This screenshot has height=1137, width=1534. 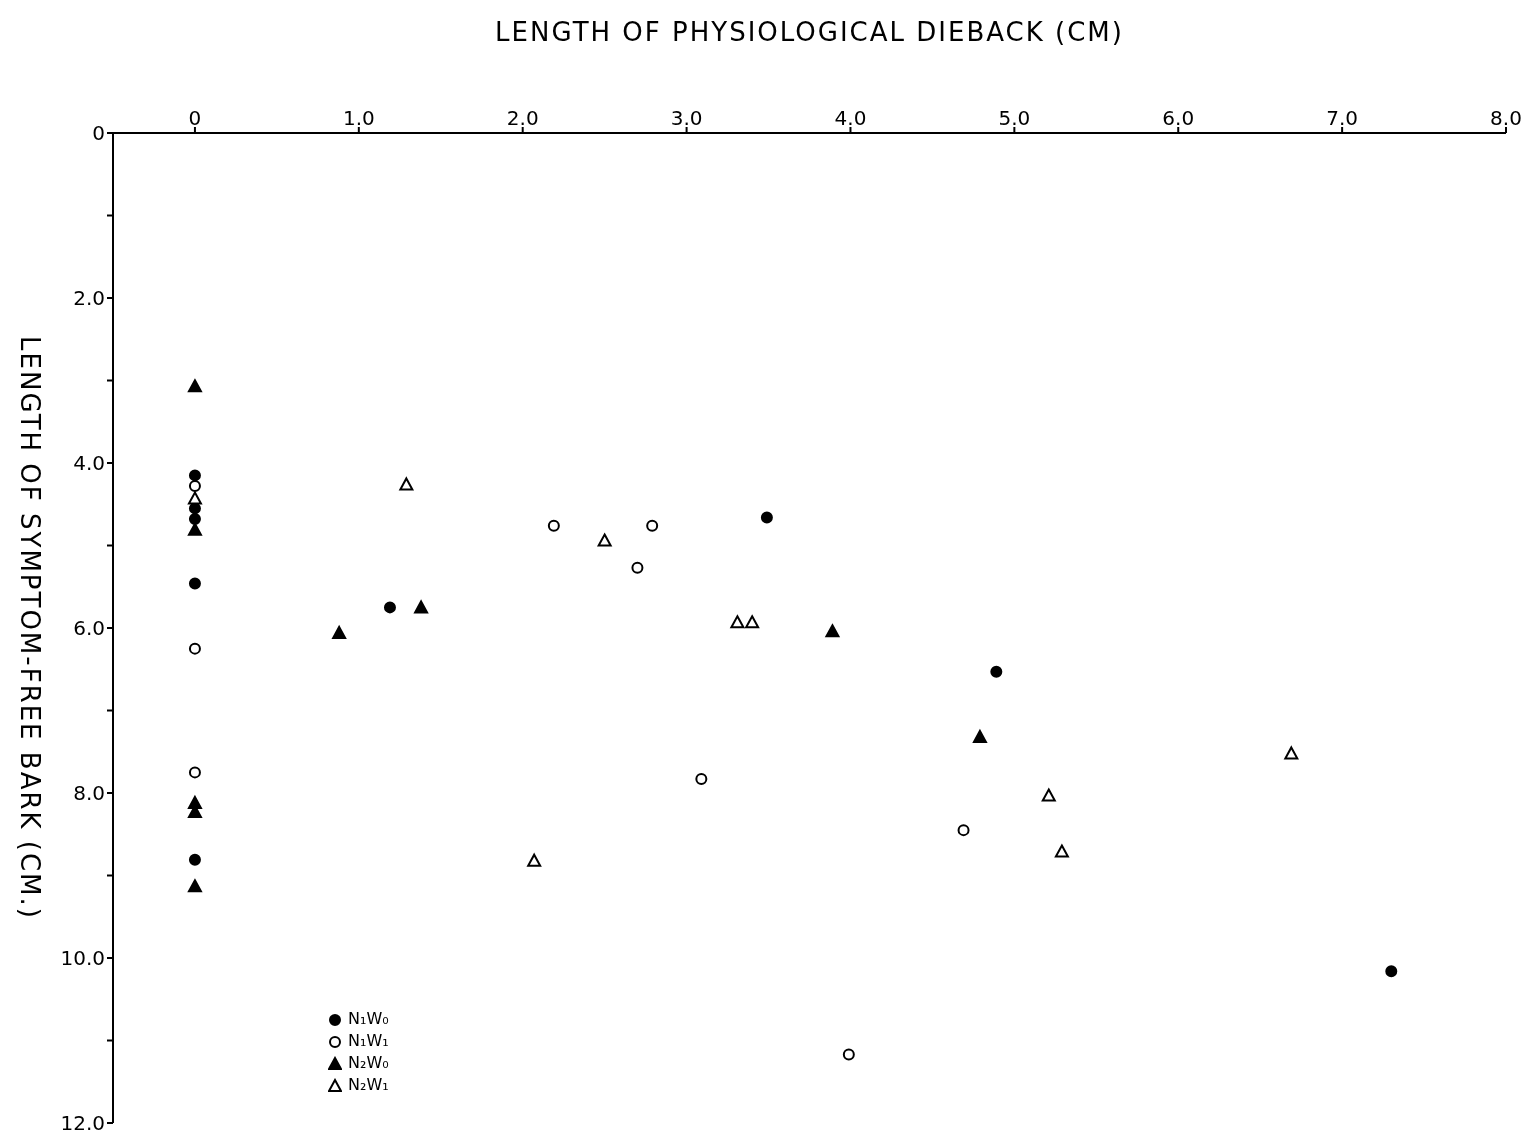 What do you see at coordinates (850, 118) in the screenshot?
I see `x-tick-label: 4.0` at bounding box center [850, 118].